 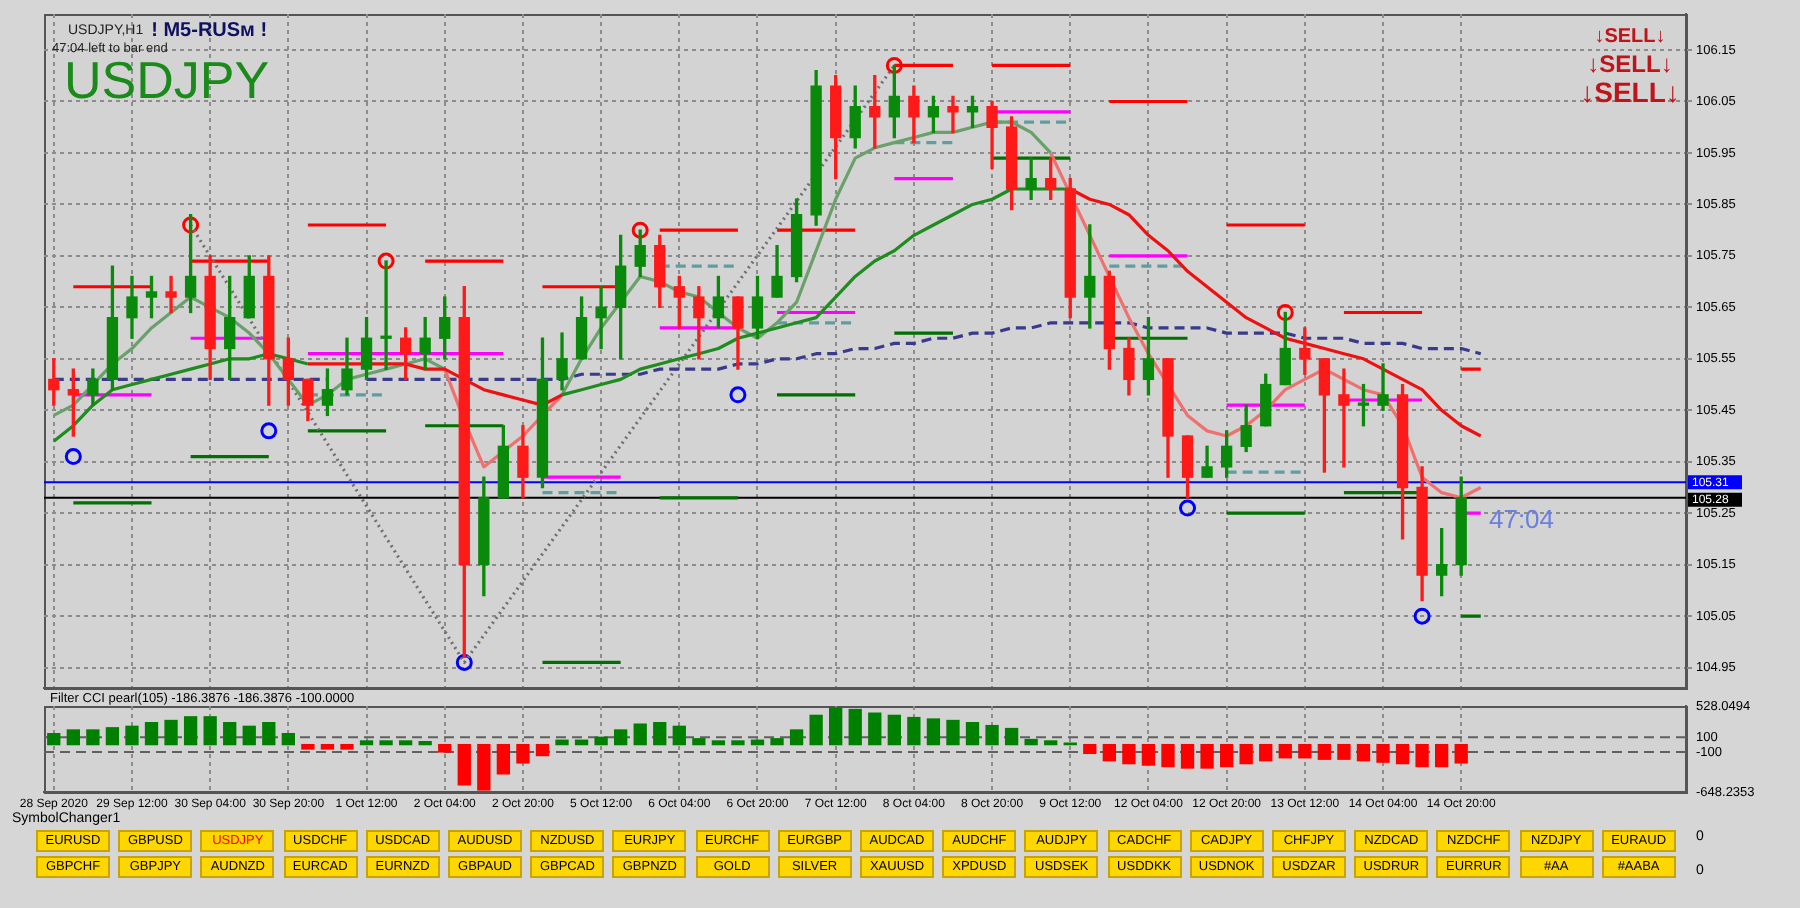 What do you see at coordinates (209, 31) in the screenshot?
I see `annotation: ! M5-RUSм !` at bounding box center [209, 31].